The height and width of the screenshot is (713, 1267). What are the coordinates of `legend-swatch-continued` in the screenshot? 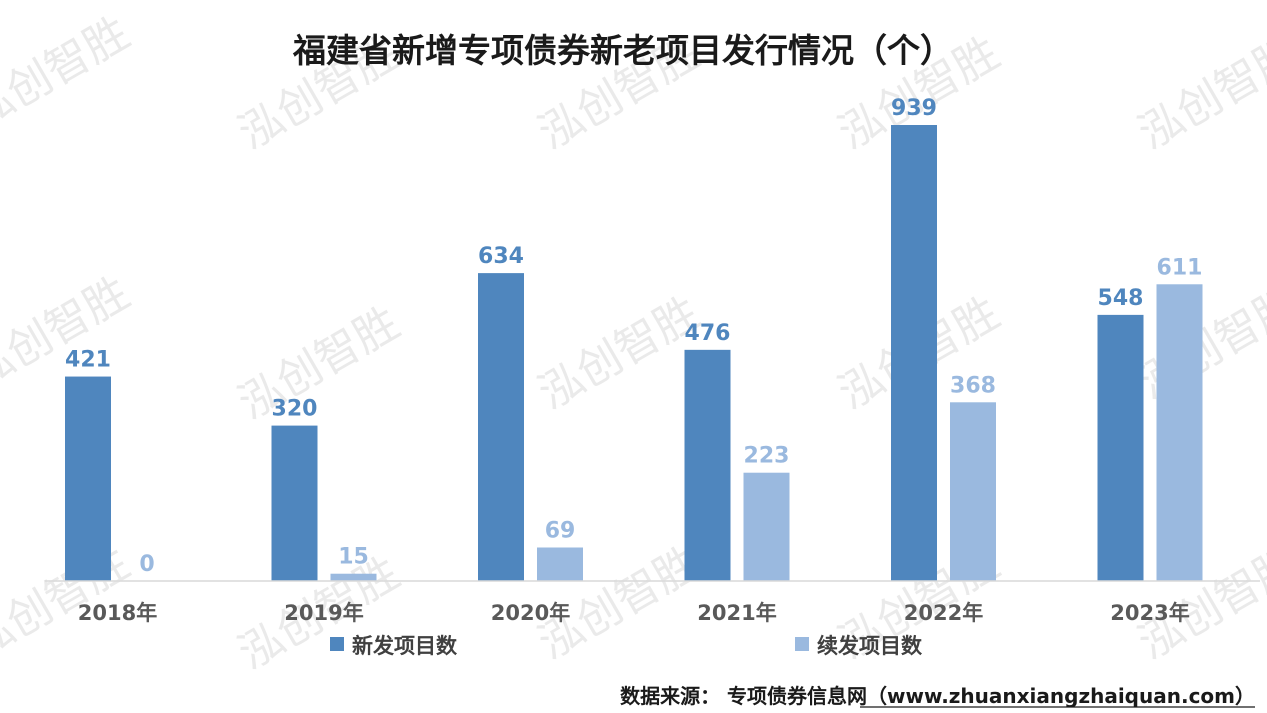 It's located at (802, 644).